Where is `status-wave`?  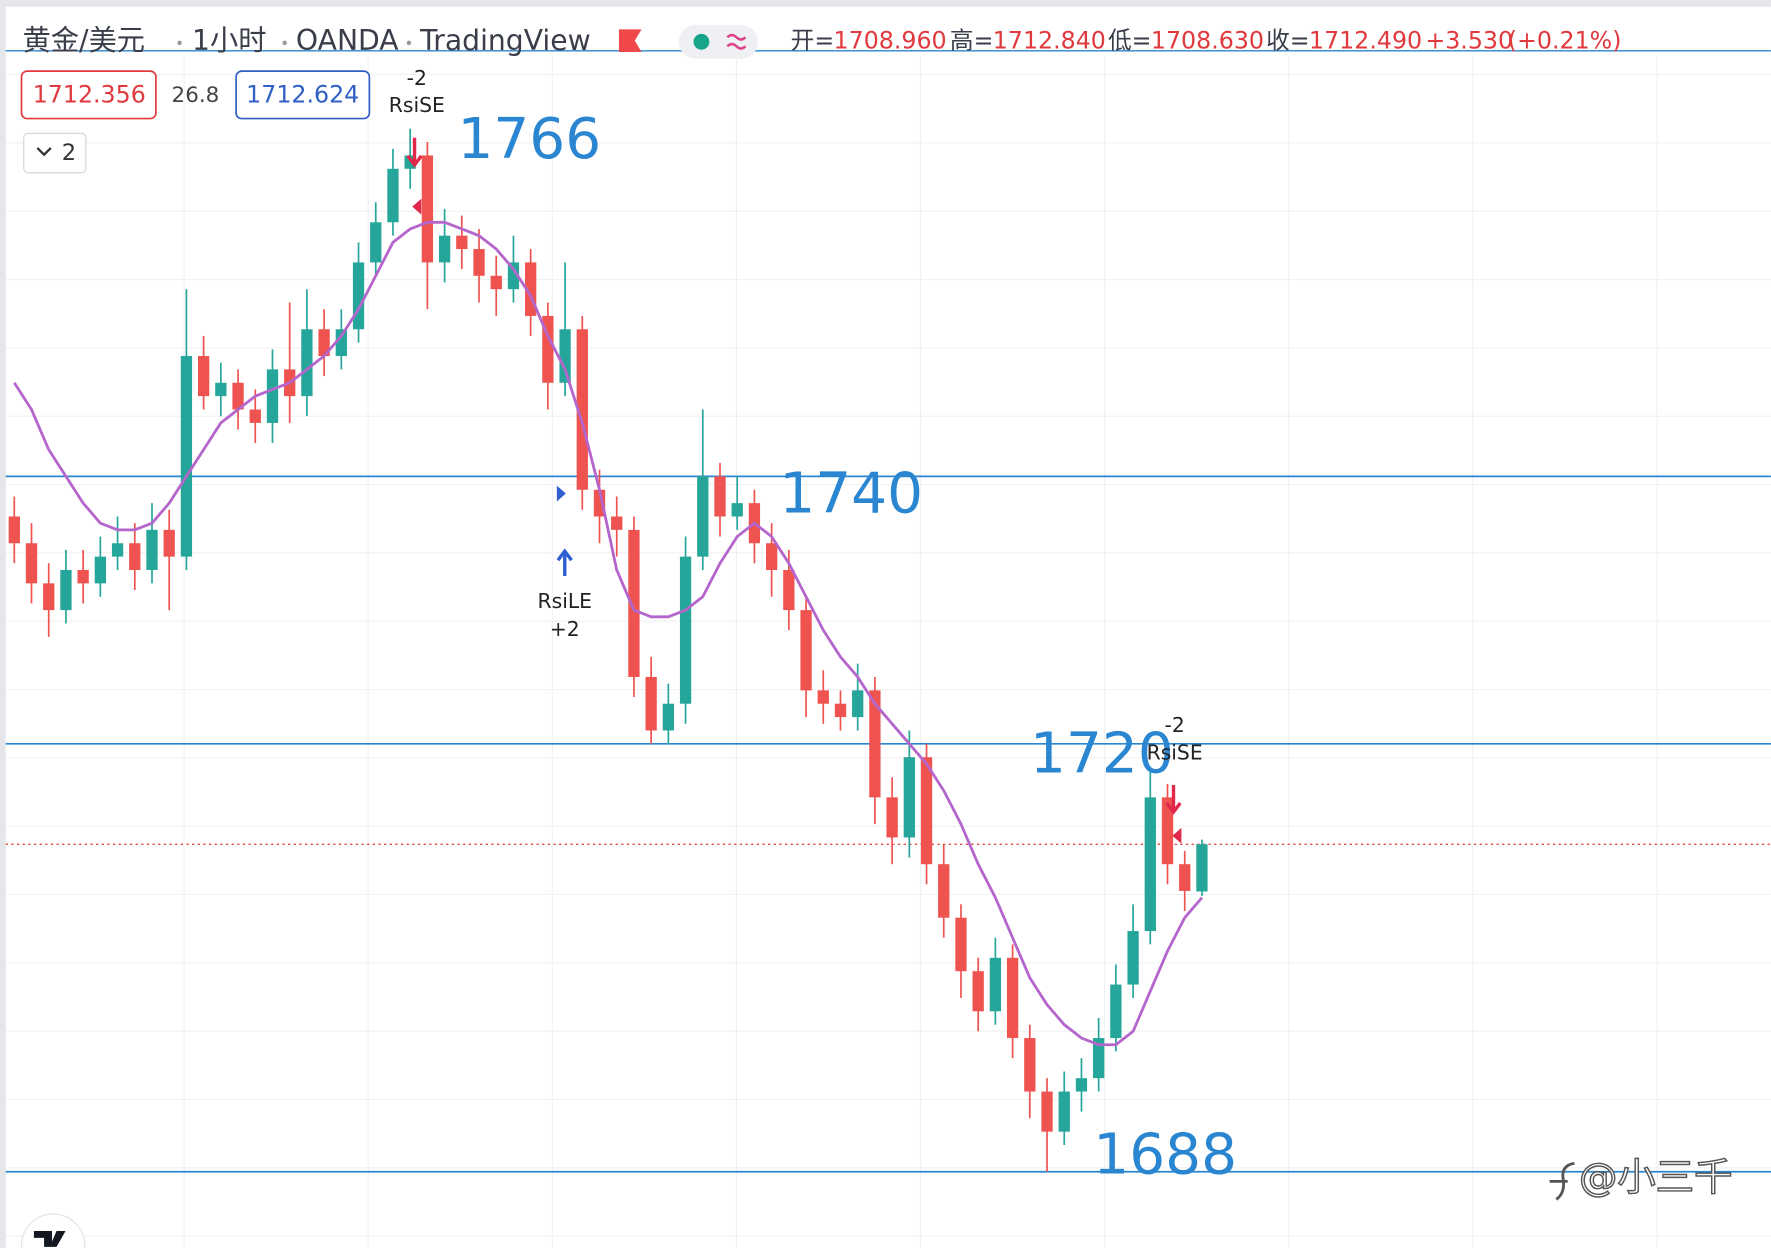 status-wave is located at coordinates (736, 41).